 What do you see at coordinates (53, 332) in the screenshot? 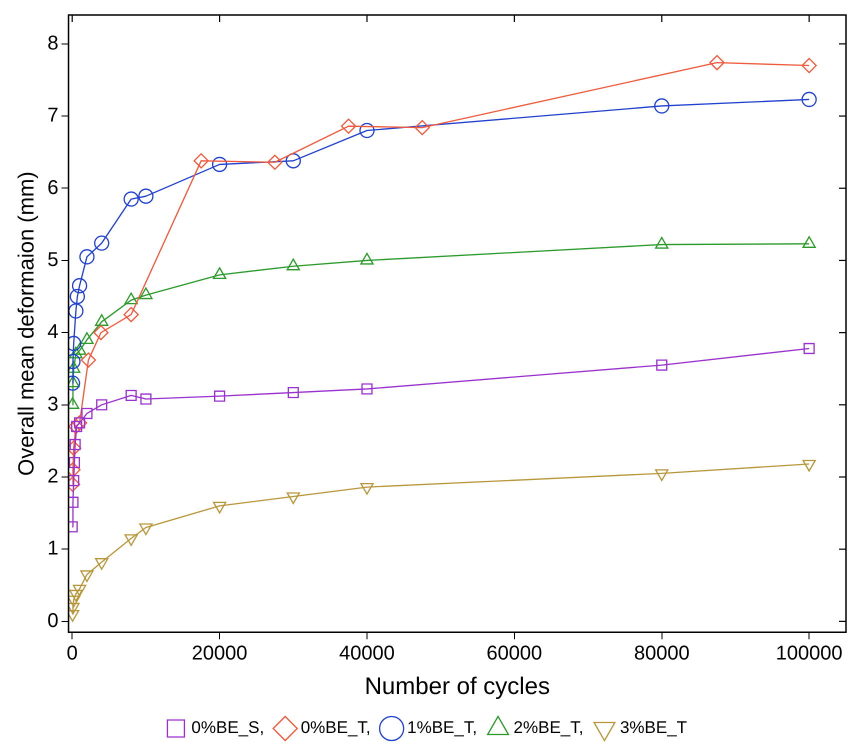
I see `y-tick-label: 4` at bounding box center [53, 332].